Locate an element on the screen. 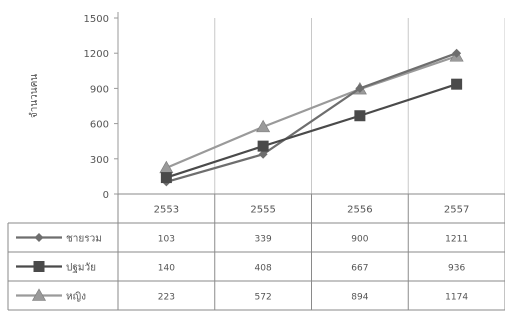 Image resolution: width=505 pixels, height=328 pixels. y-tick-label: 0 is located at coordinates (106, 195).